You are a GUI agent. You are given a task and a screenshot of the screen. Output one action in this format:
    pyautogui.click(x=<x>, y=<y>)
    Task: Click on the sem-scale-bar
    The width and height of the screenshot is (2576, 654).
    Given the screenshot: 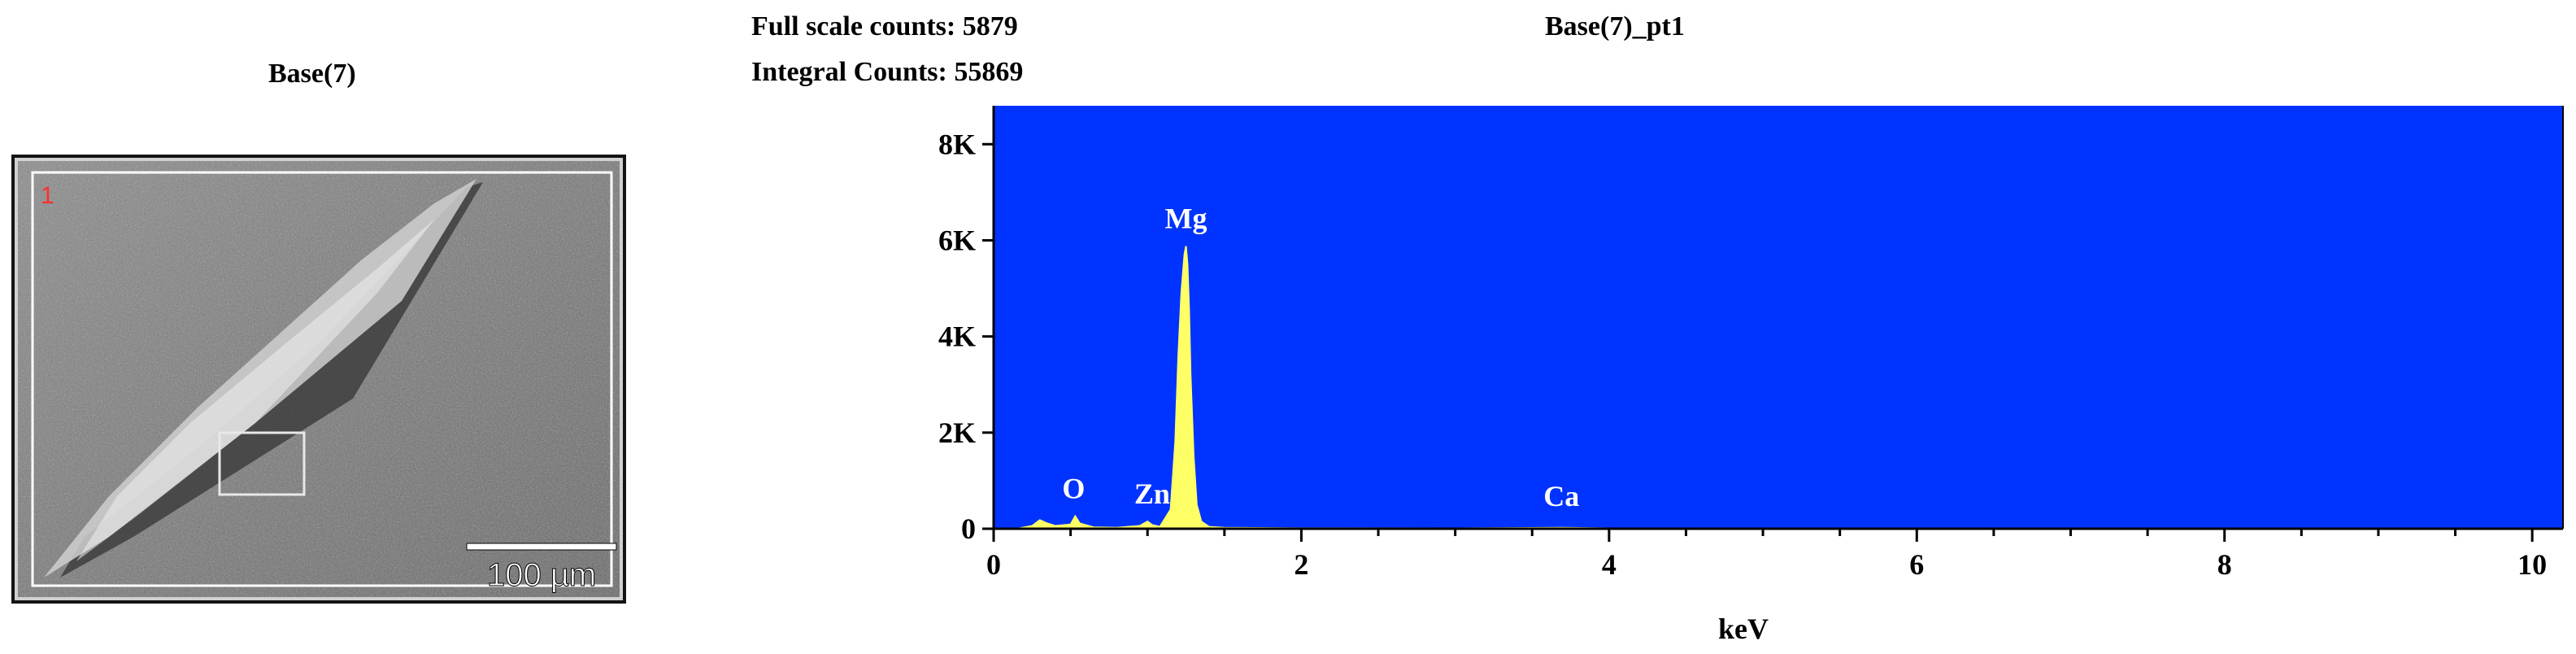 What is the action you would take?
    pyautogui.click(x=541, y=547)
    